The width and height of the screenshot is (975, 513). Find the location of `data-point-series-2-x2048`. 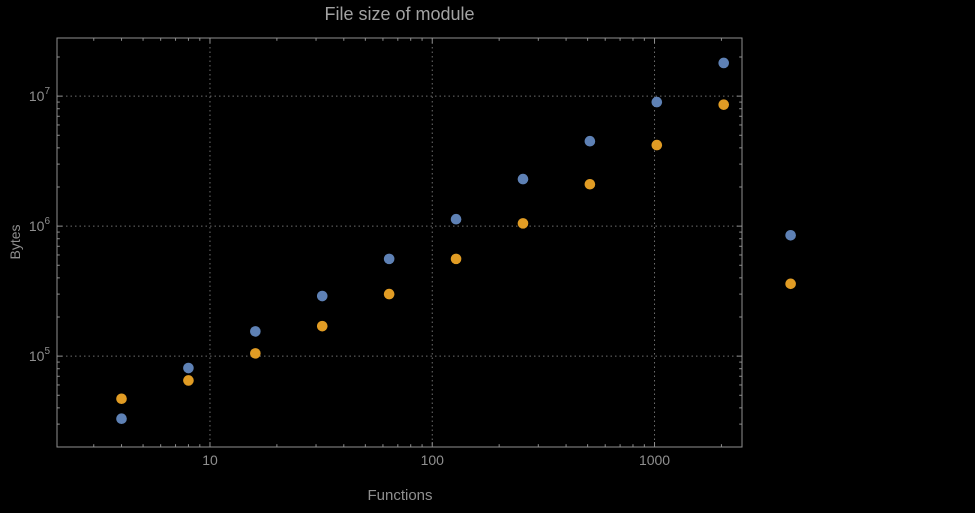

data-point-series-2-x2048 is located at coordinates (724, 104).